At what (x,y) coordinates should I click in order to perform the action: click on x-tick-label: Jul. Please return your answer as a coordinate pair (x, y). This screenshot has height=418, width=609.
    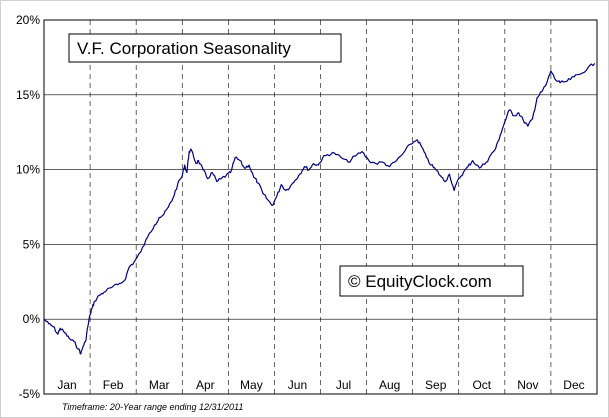
    Looking at the image, I should click on (343, 385).